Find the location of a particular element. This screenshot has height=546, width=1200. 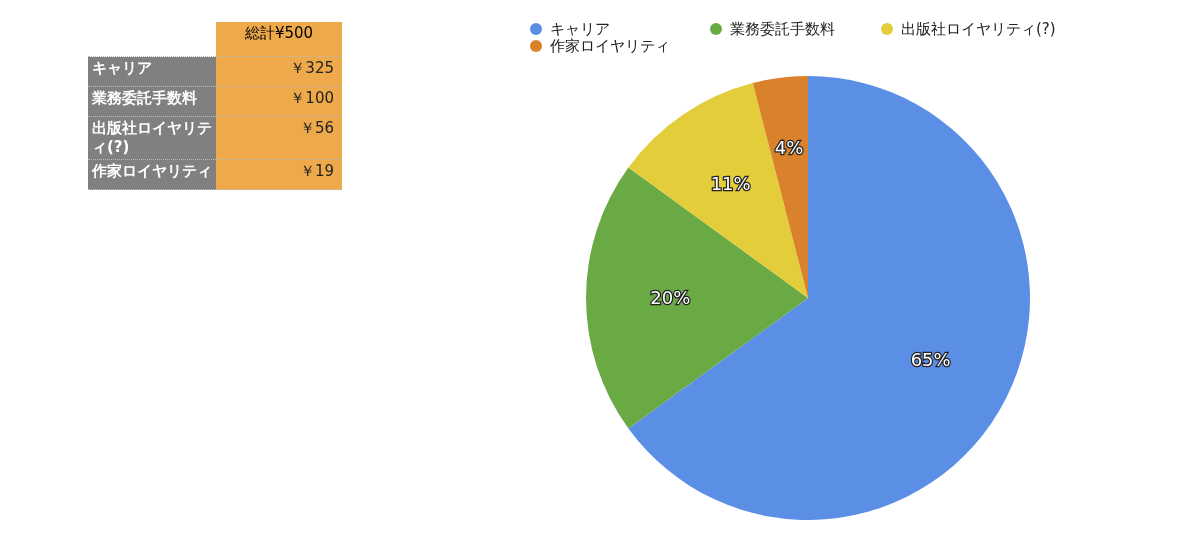

data-label: 20% is located at coordinates (670, 297).